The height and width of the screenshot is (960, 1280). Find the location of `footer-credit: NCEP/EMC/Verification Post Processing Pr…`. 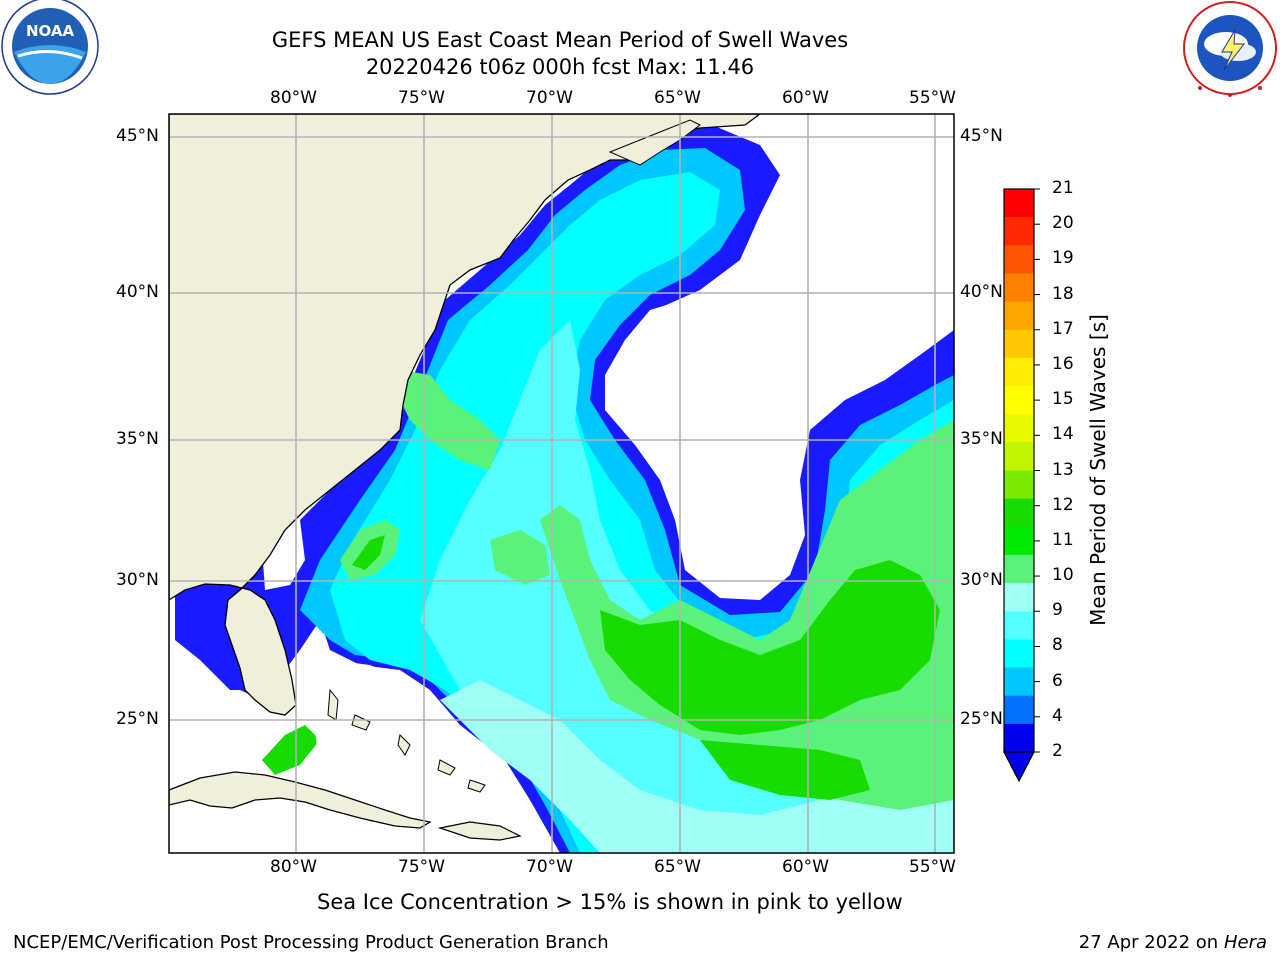

footer-credit: NCEP/EMC/Verification Post Processing Pr… is located at coordinates (311, 942).